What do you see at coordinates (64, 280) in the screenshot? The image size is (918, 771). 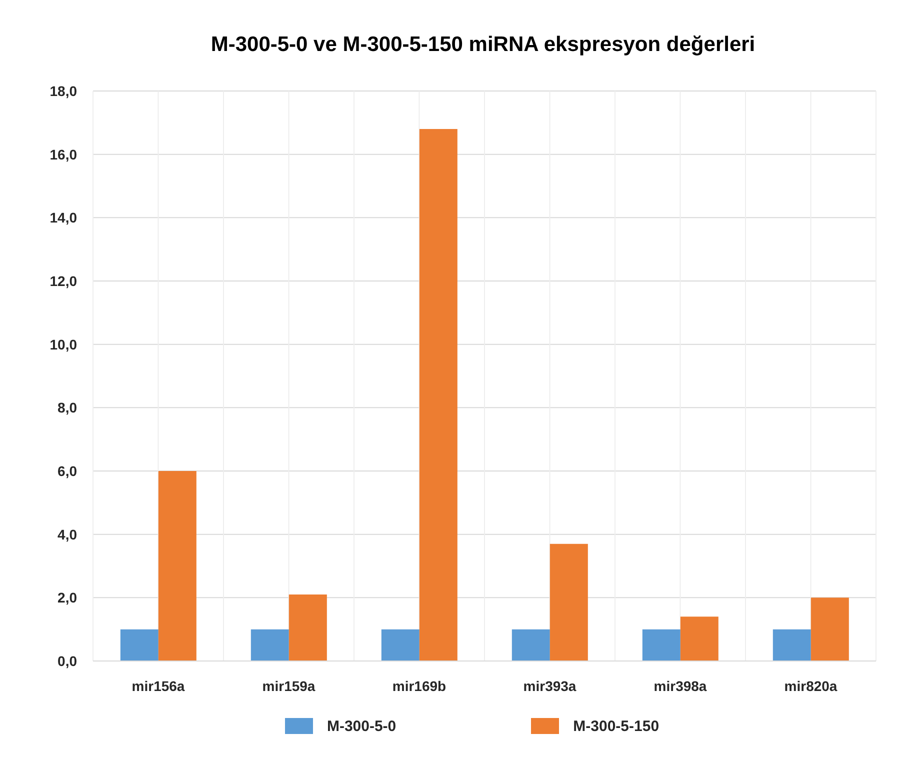 I see `y-tick-label: 12,0` at bounding box center [64, 280].